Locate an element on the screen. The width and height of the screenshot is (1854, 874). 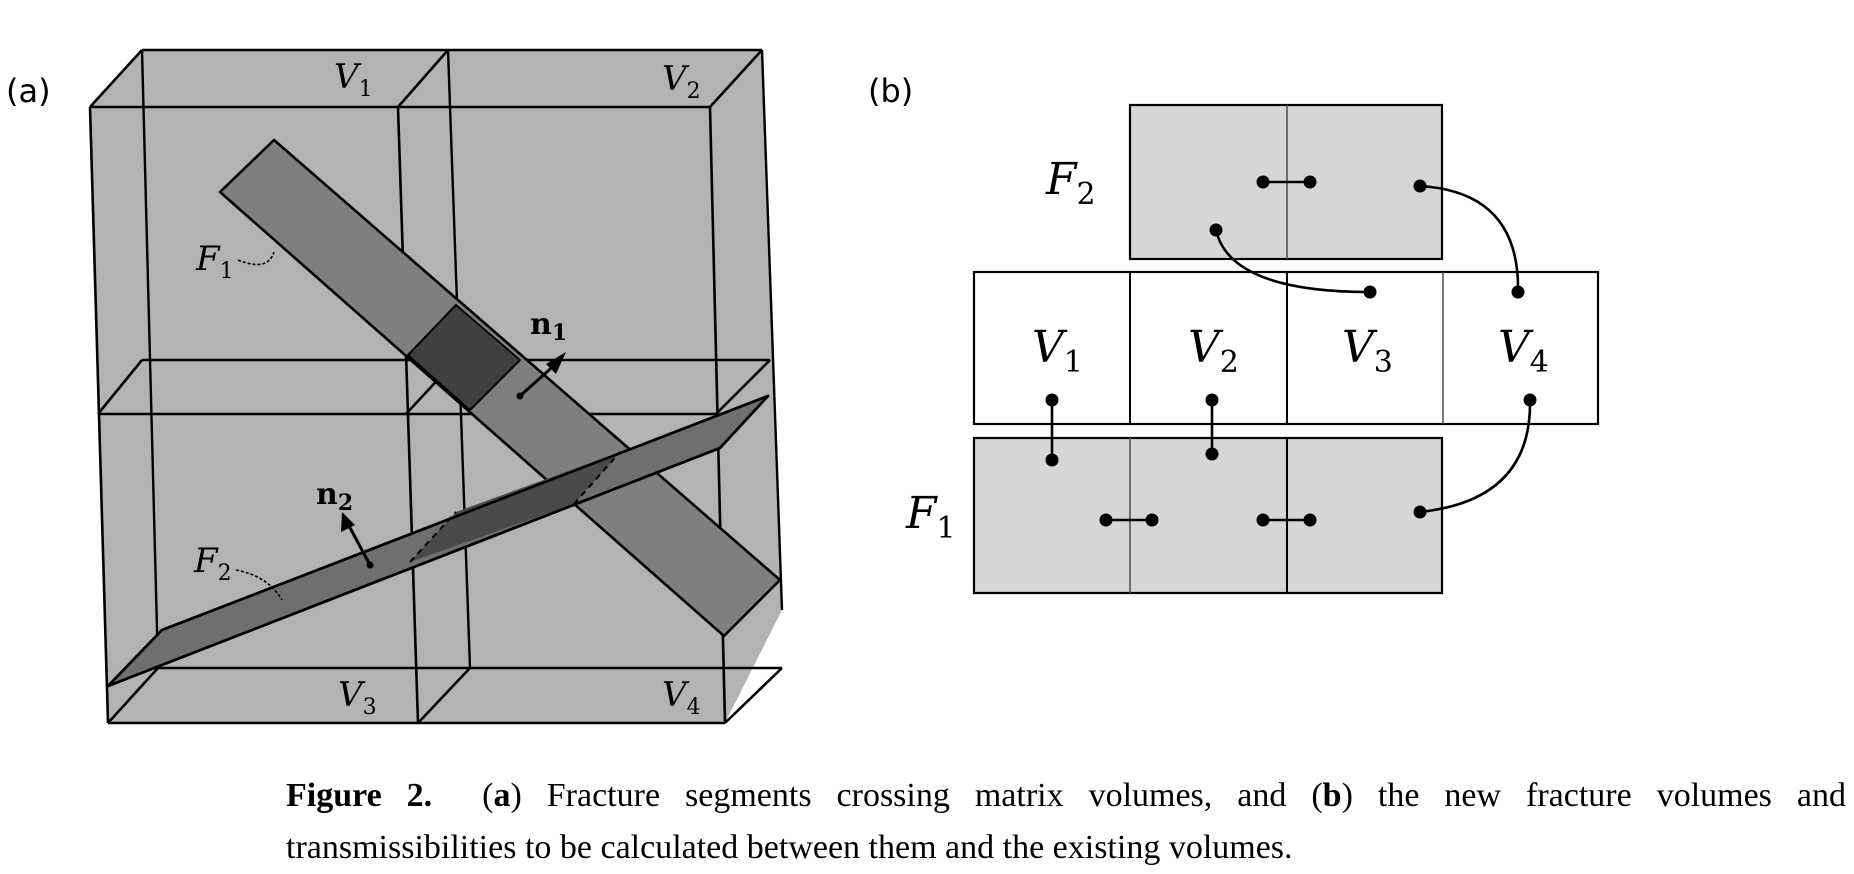
label-v1: V1 is located at coordinates (353, 79).